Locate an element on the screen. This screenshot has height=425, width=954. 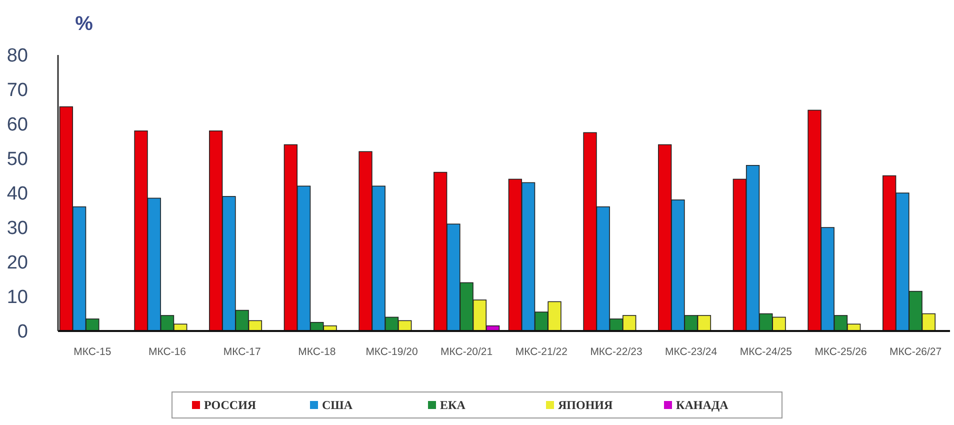
y-tick-label: 60 is located at coordinates (17, 125).